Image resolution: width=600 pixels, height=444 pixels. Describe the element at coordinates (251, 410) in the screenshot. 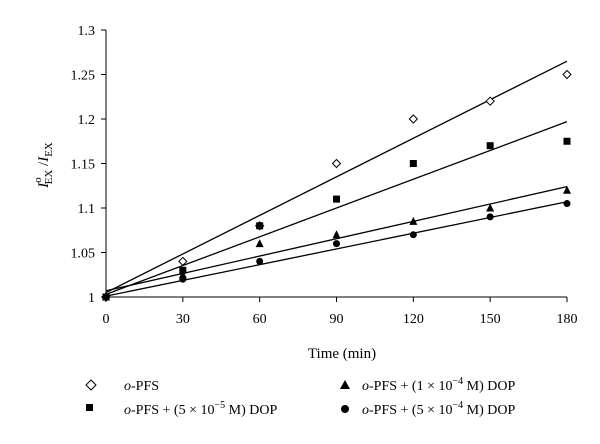

I see `legend-2-tail: M) DOP` at that location.